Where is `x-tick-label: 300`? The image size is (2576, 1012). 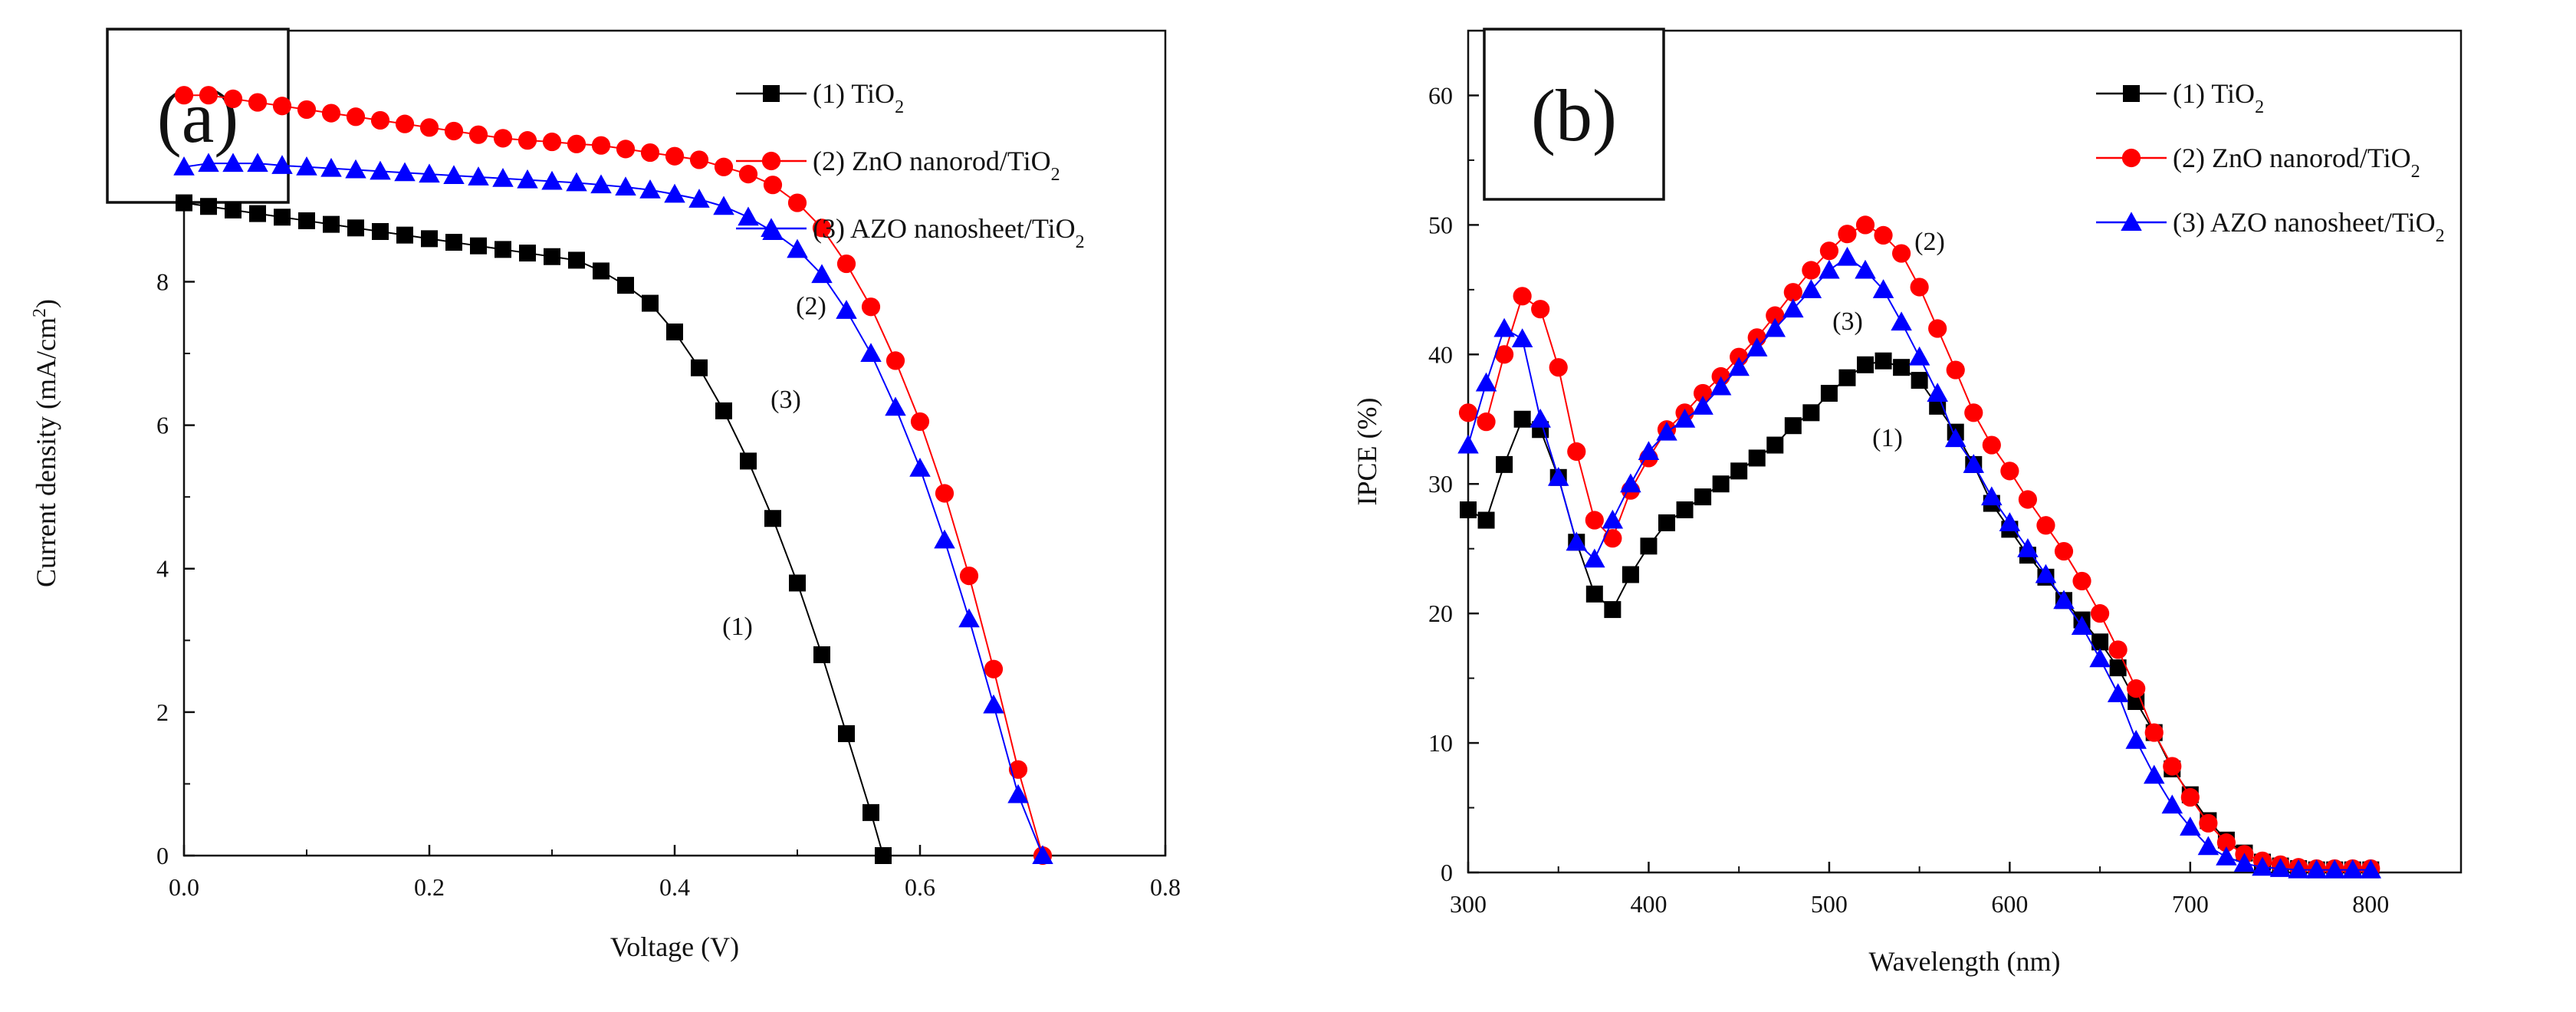
x-tick-label: 300 is located at coordinates (1469, 904).